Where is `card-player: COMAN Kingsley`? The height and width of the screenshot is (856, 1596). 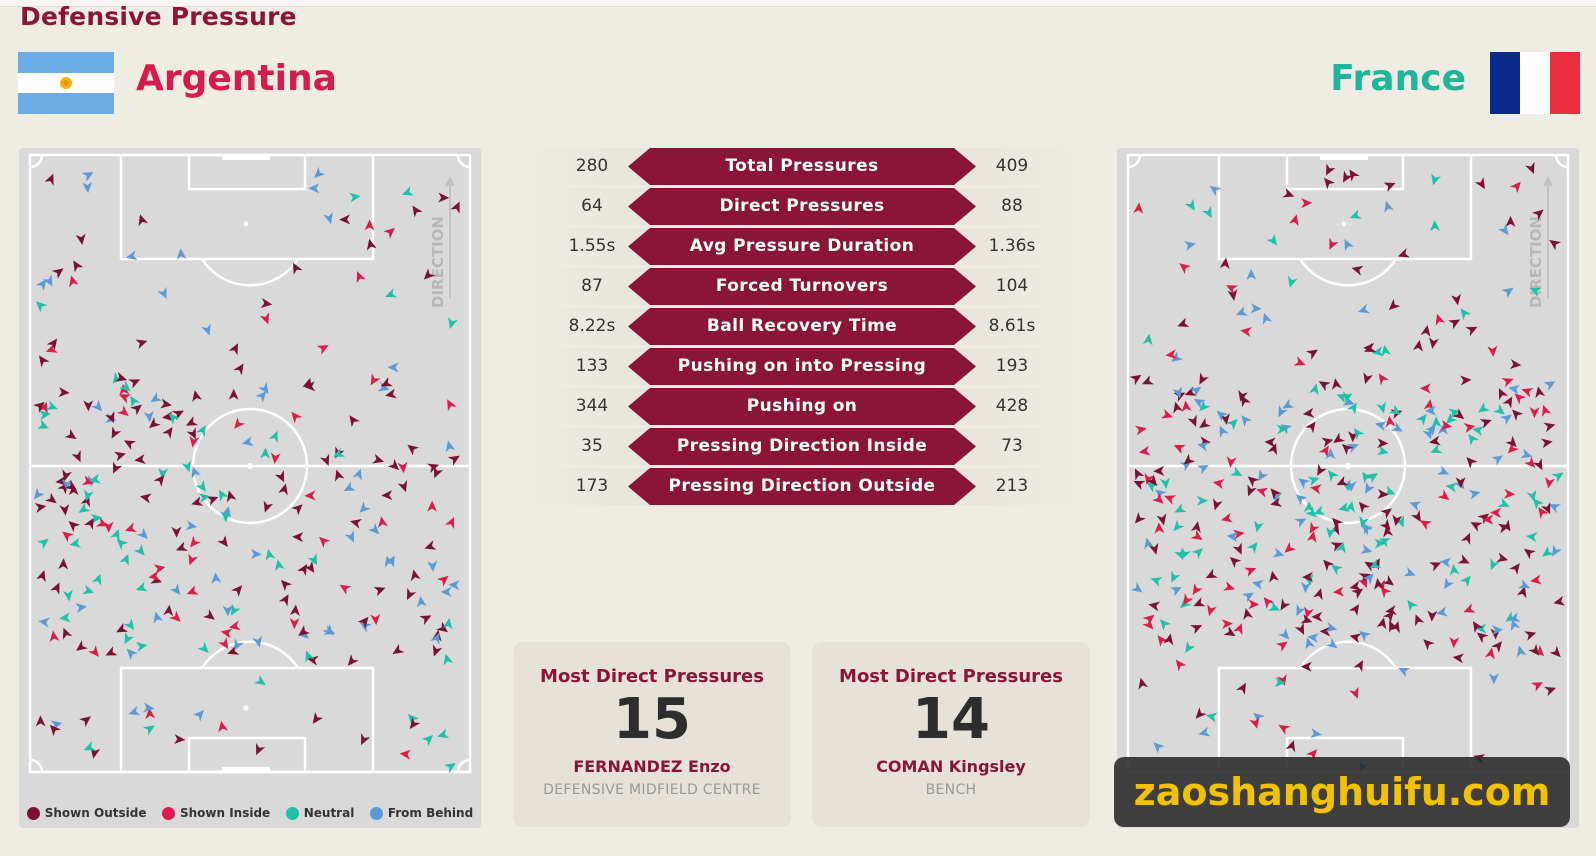 card-player: COMAN Kingsley is located at coordinates (951, 766).